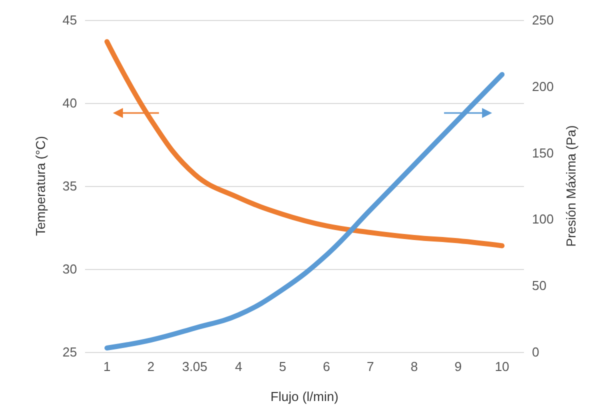 The width and height of the screenshot is (605, 420). Describe the element at coordinates (536, 352) in the screenshot. I see `y2-tick-label: 0` at that location.